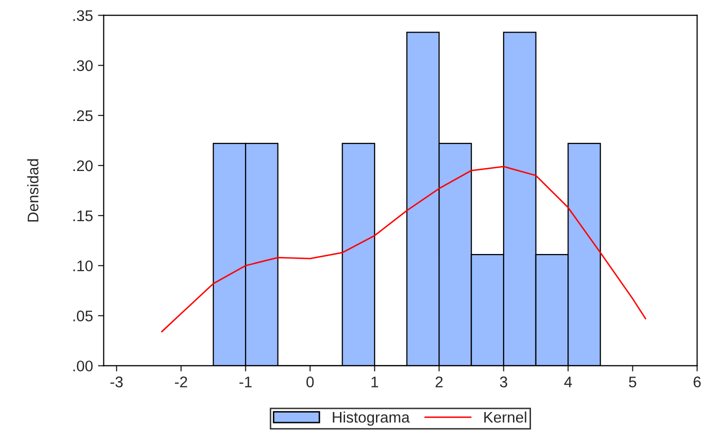 The width and height of the screenshot is (715, 438). I want to click on x-tick-label: 5, so click(632, 382).